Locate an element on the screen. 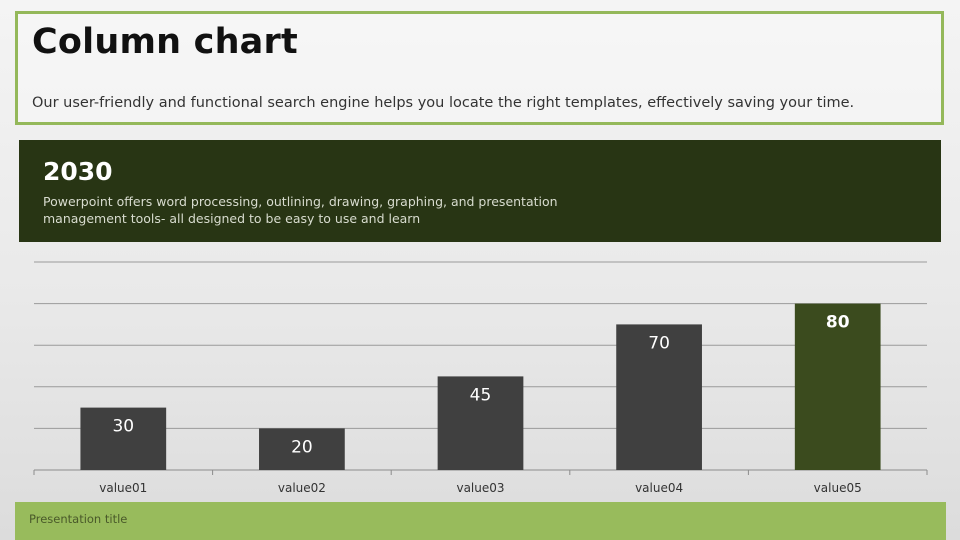 This screenshot has height=540, width=960. bar-value05 is located at coordinates (837, 386).